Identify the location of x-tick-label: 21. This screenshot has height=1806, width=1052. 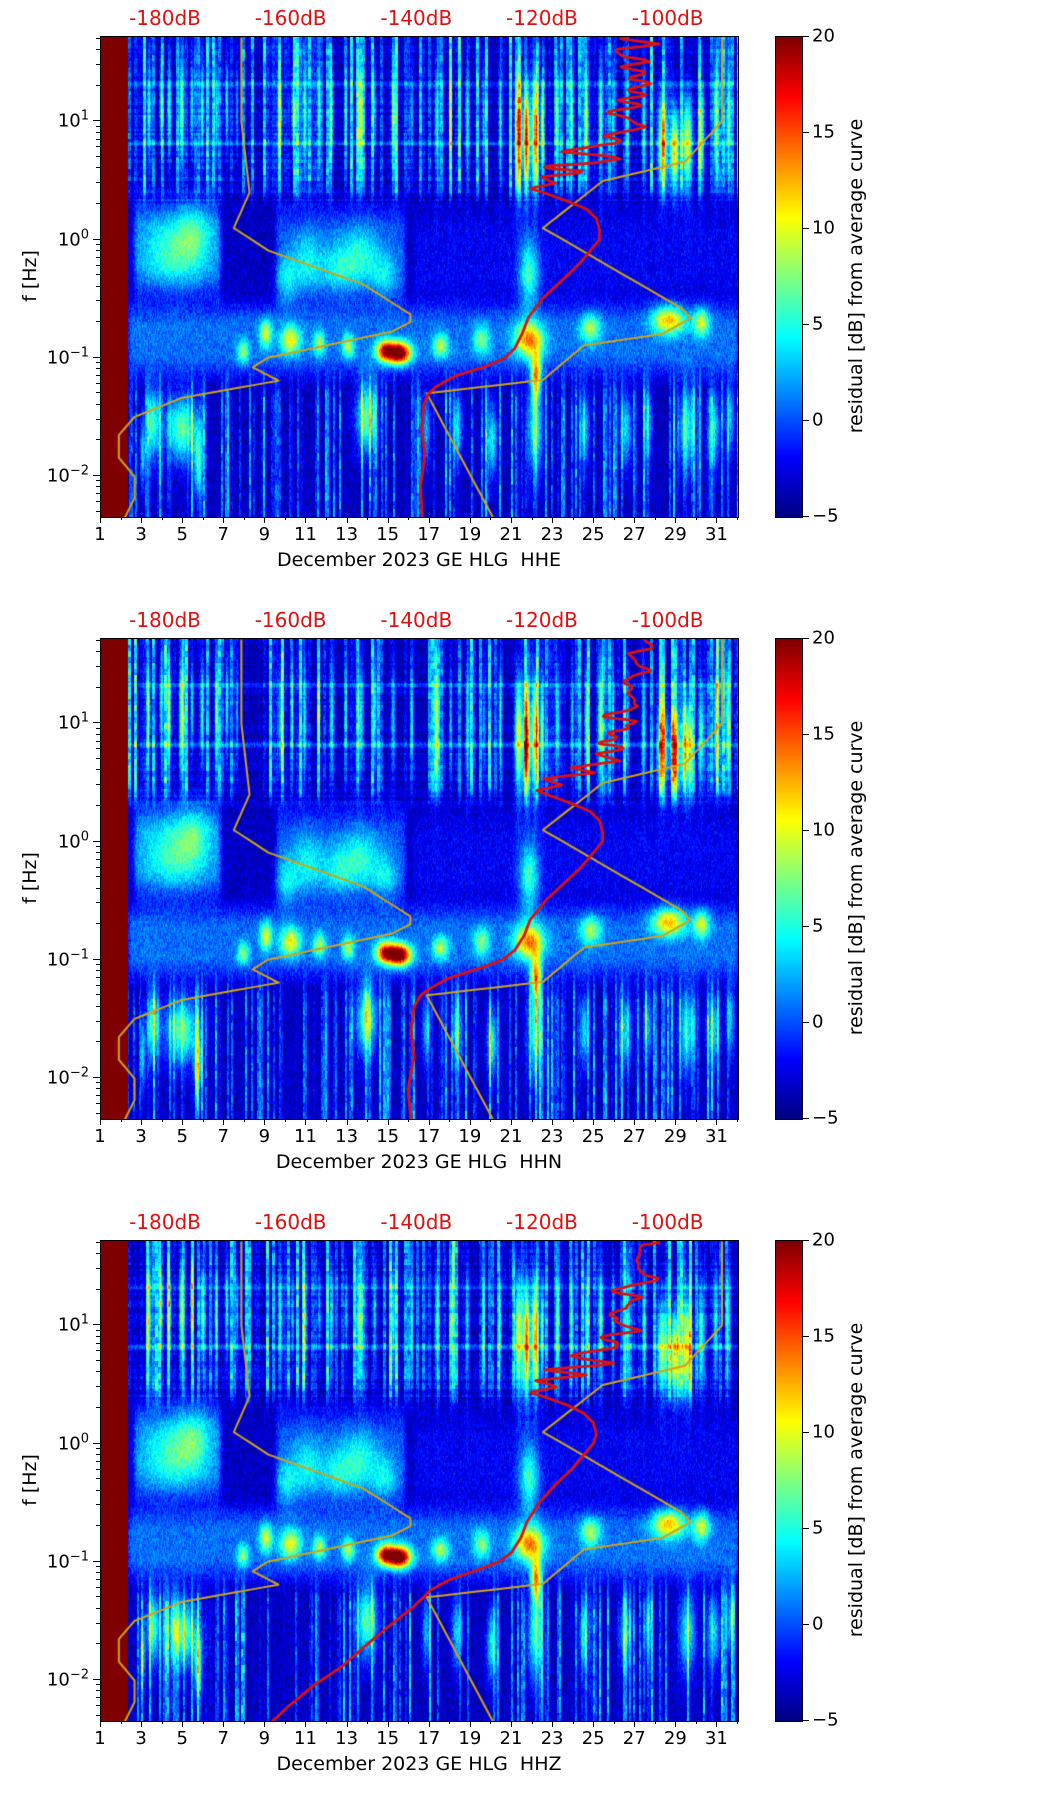
(511, 1136).